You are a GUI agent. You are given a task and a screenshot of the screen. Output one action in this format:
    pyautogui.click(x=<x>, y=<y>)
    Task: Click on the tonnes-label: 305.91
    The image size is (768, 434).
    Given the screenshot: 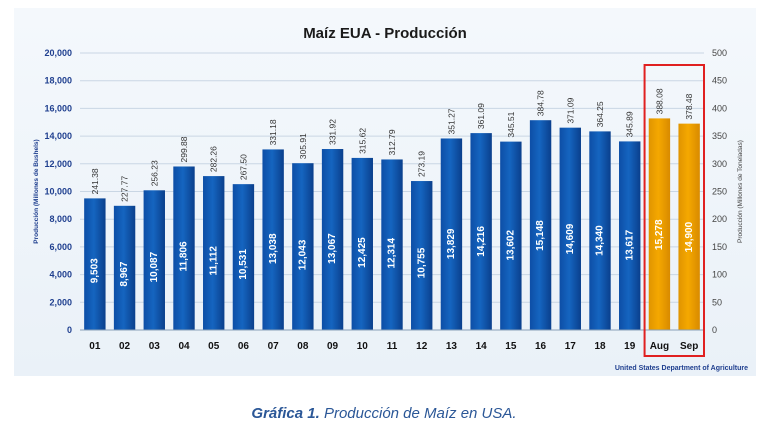 What is the action you would take?
    pyautogui.click(x=303, y=146)
    